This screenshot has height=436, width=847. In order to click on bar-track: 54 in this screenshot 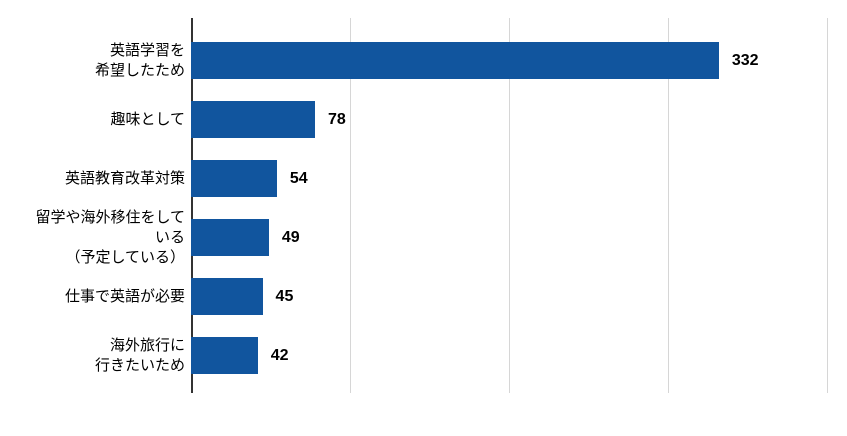, I will do `click(509, 178)`.